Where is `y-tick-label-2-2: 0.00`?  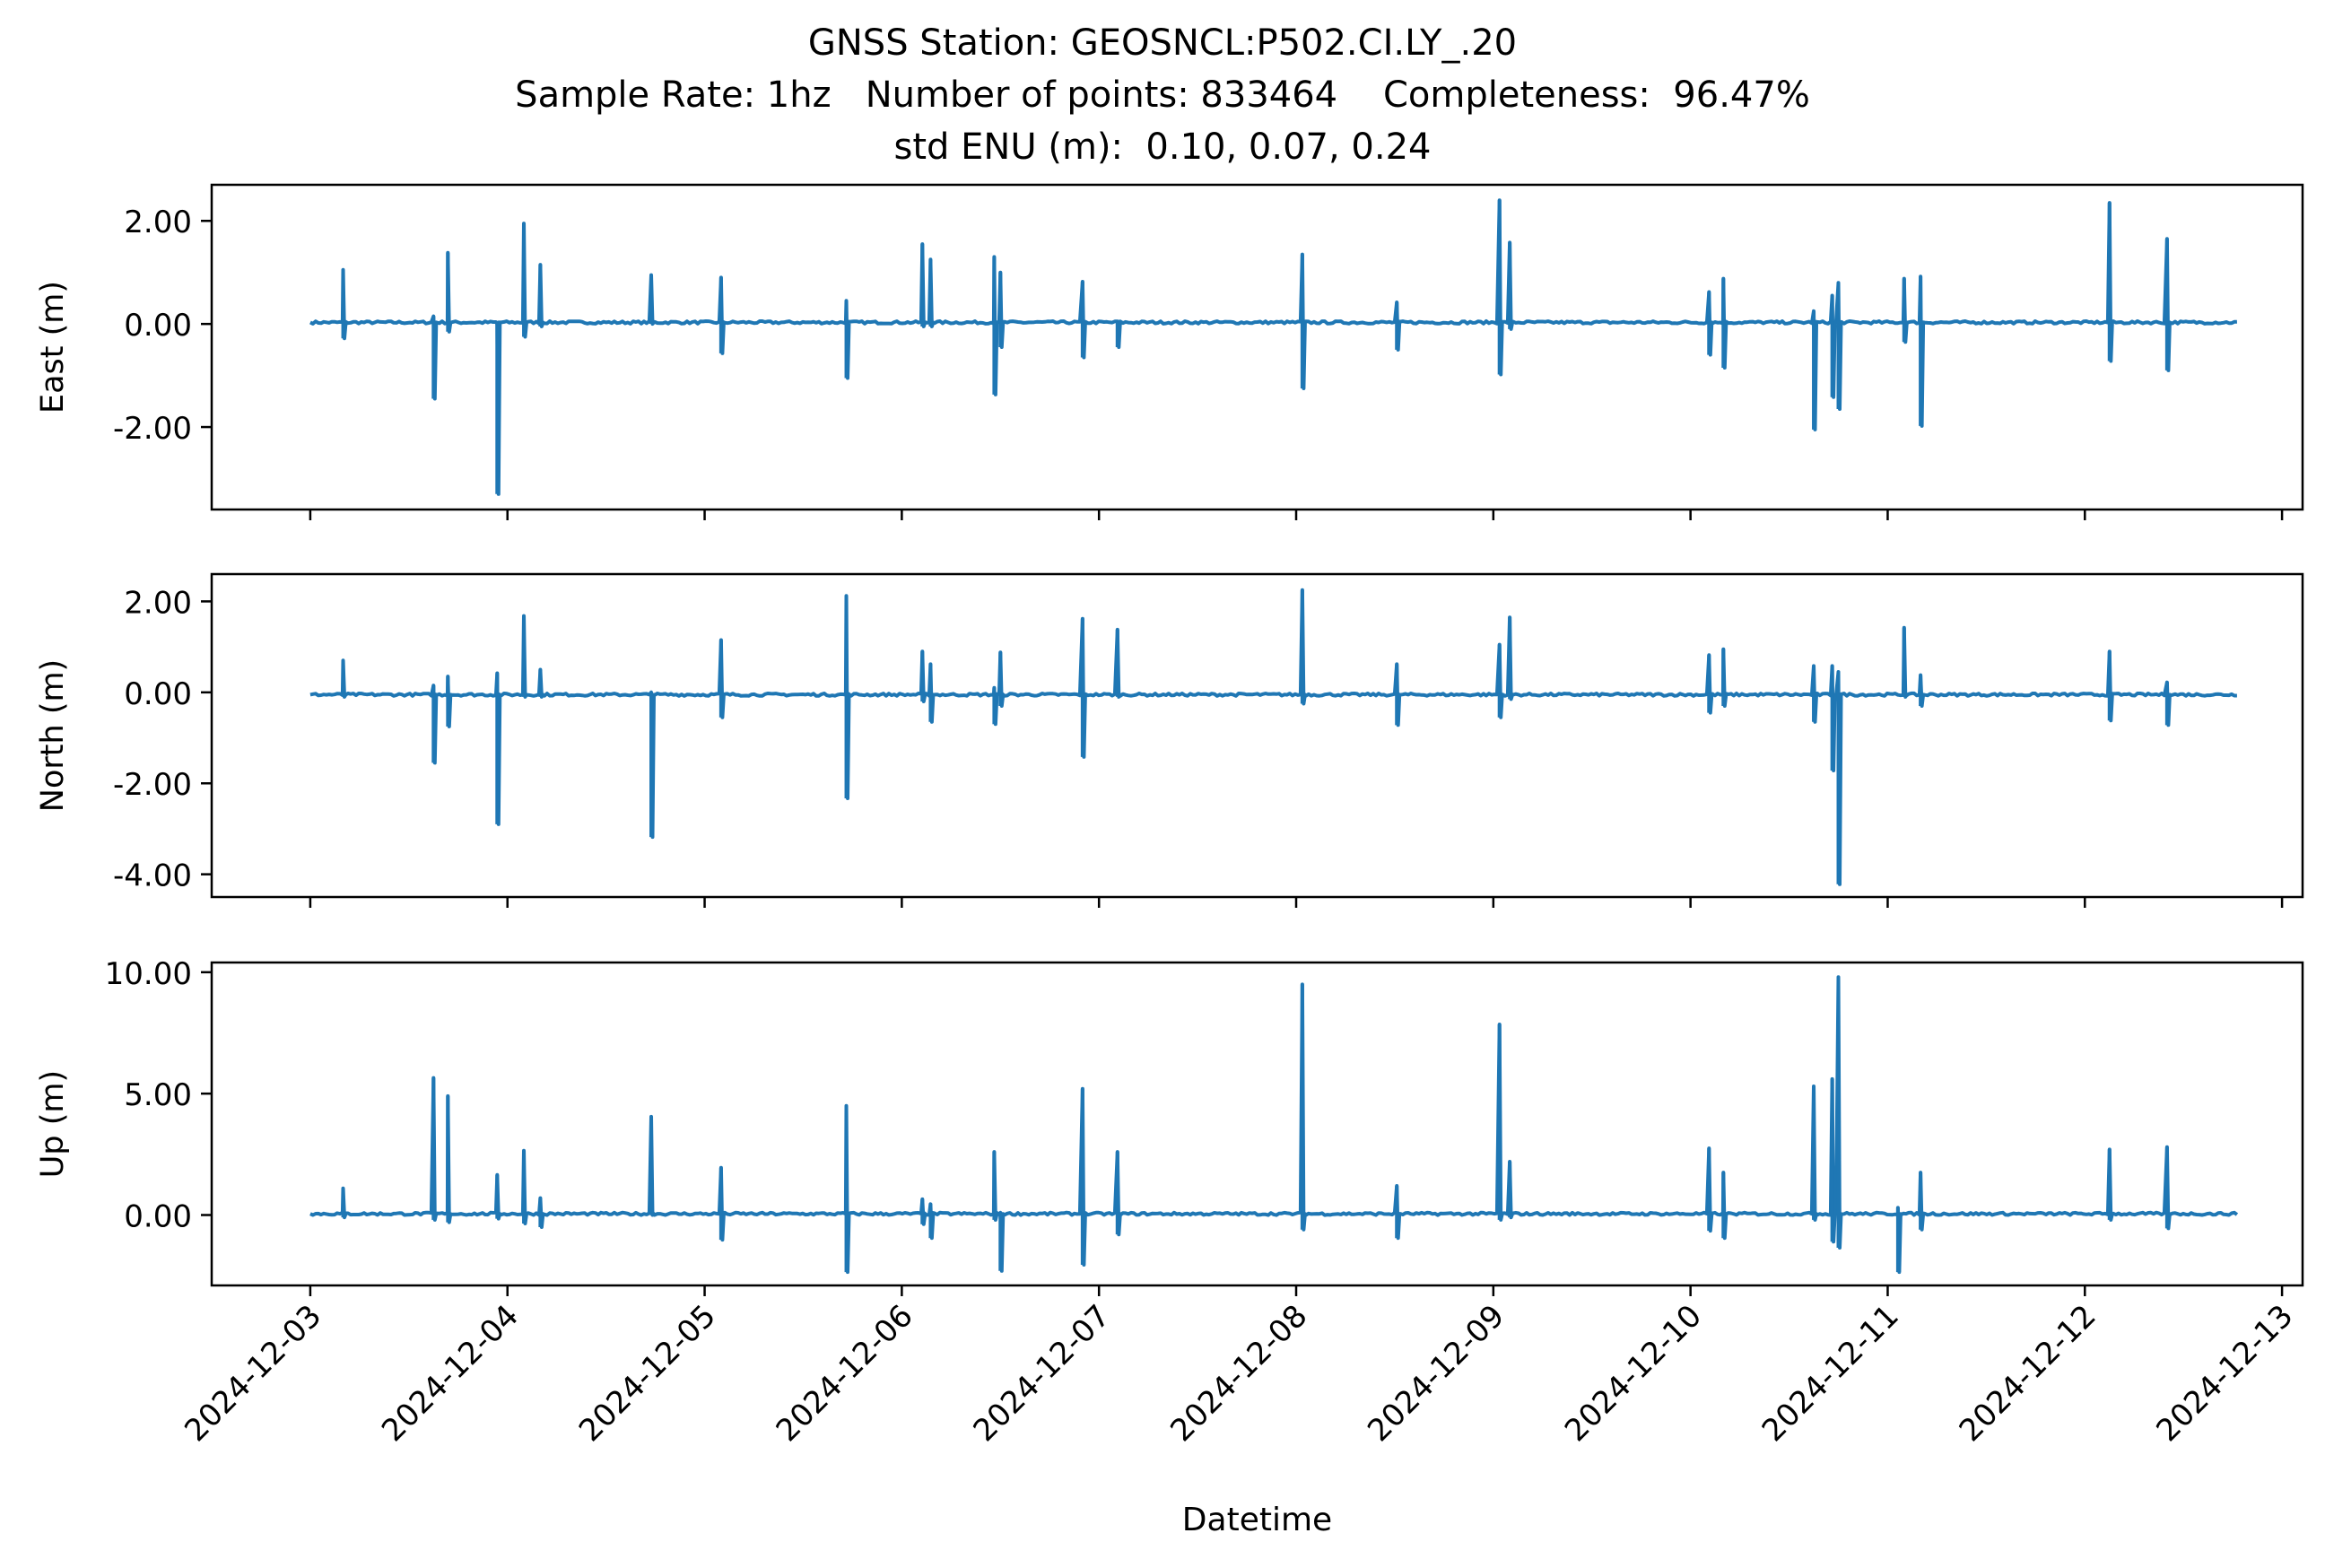 y-tick-label-2-2: 0.00 is located at coordinates (158, 694).